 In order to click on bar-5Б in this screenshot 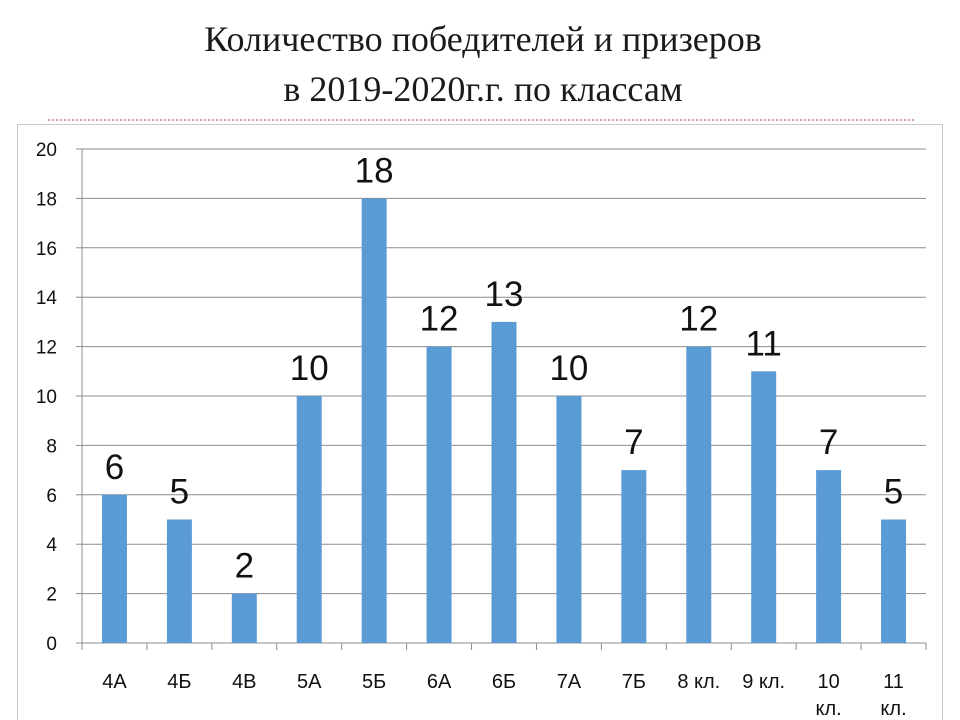, I will do `click(374, 420)`.